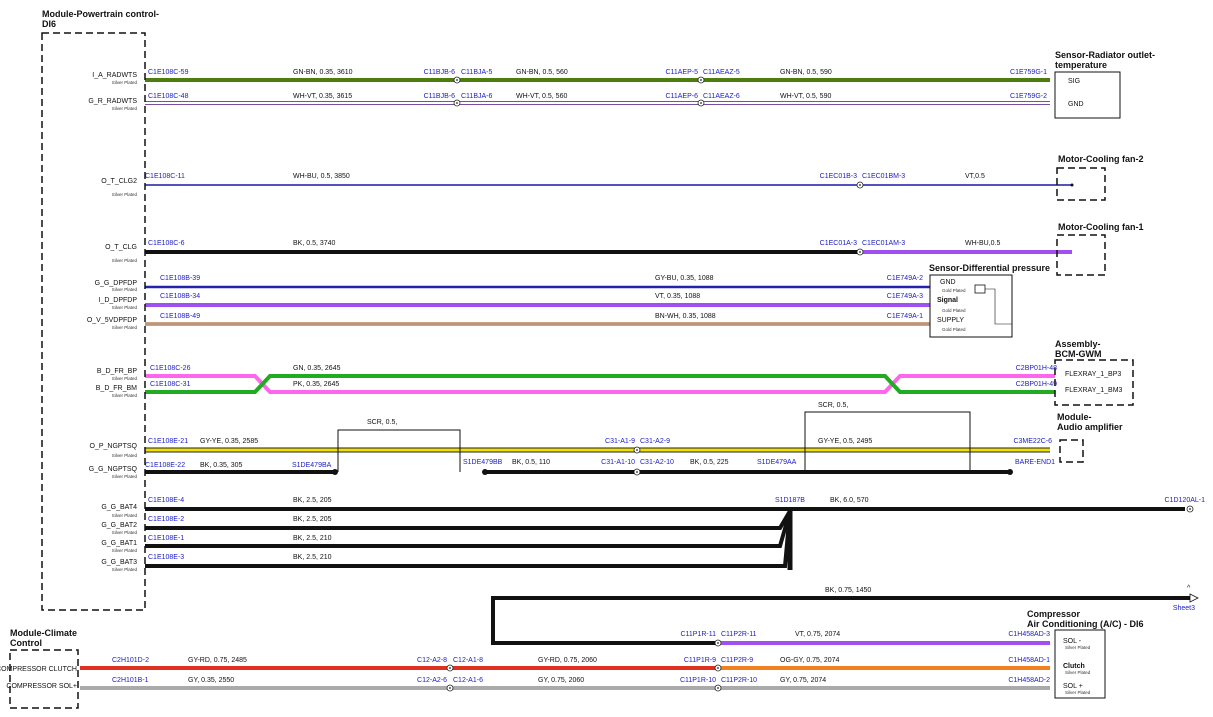  I want to click on wire-label: WH-VT, 0.35, 3615, so click(322, 96).